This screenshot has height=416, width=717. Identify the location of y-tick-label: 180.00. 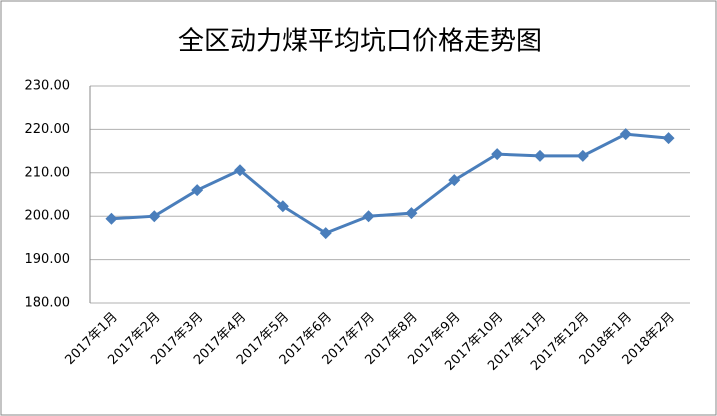
(48, 303).